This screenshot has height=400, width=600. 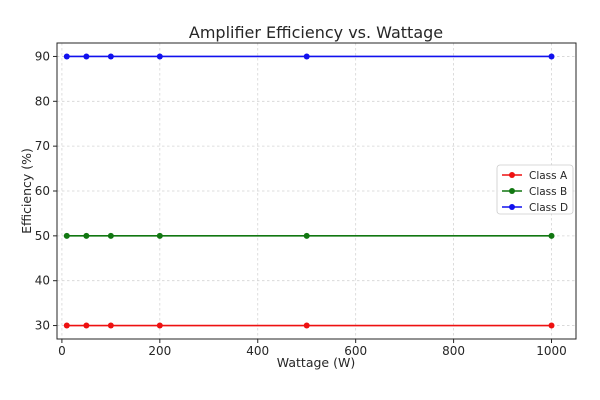 I want to click on series-class-b, so click(x=309, y=235).